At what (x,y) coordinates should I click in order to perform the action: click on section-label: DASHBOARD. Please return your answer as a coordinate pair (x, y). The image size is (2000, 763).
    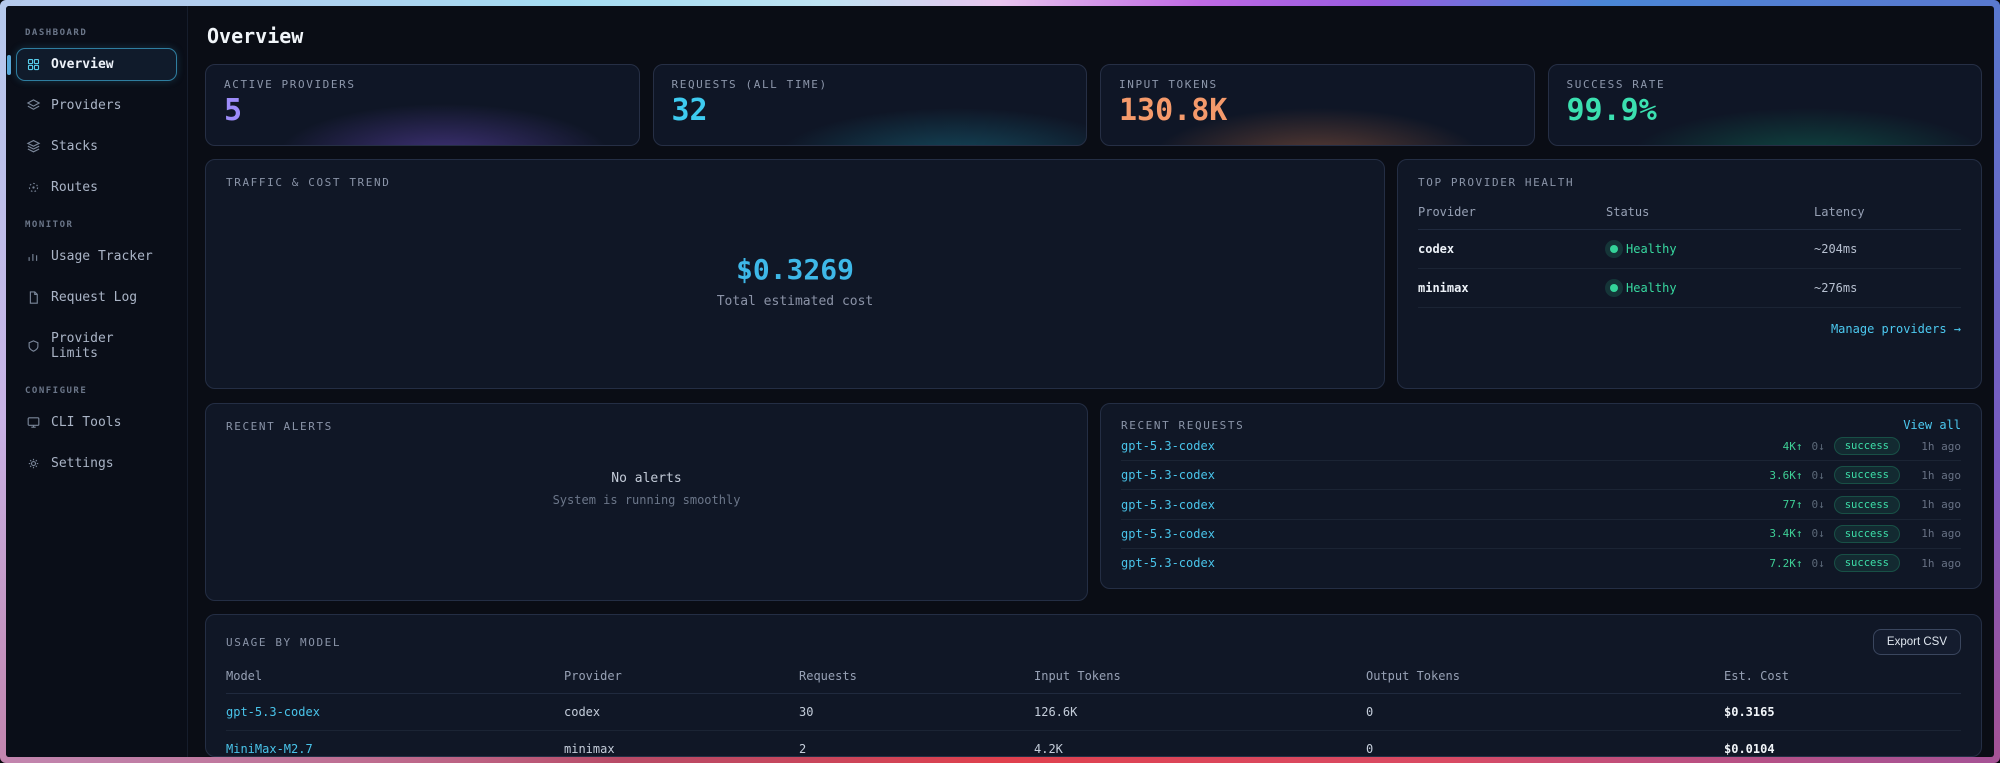
    Looking at the image, I should click on (56, 33).